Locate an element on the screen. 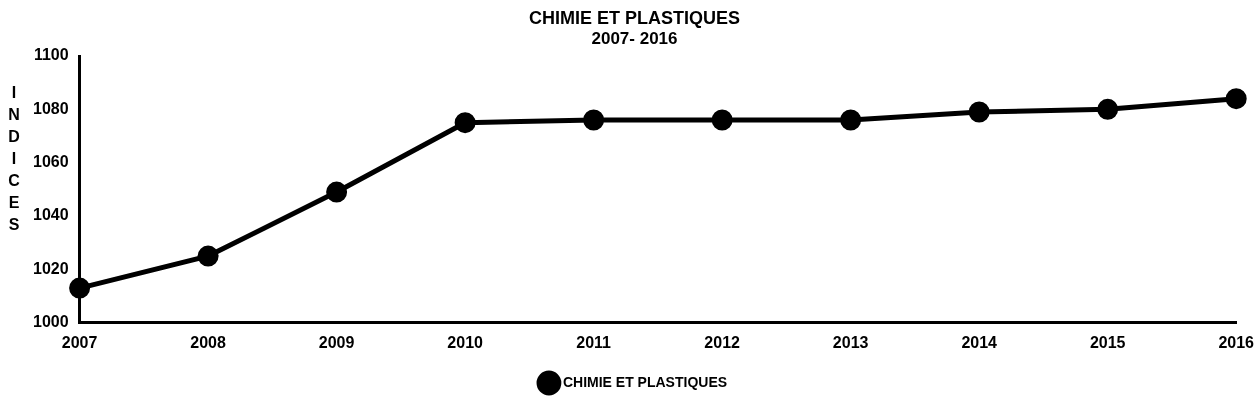 This screenshot has height=410, width=1257. y-tick-label: 1100 is located at coordinates (51, 55).